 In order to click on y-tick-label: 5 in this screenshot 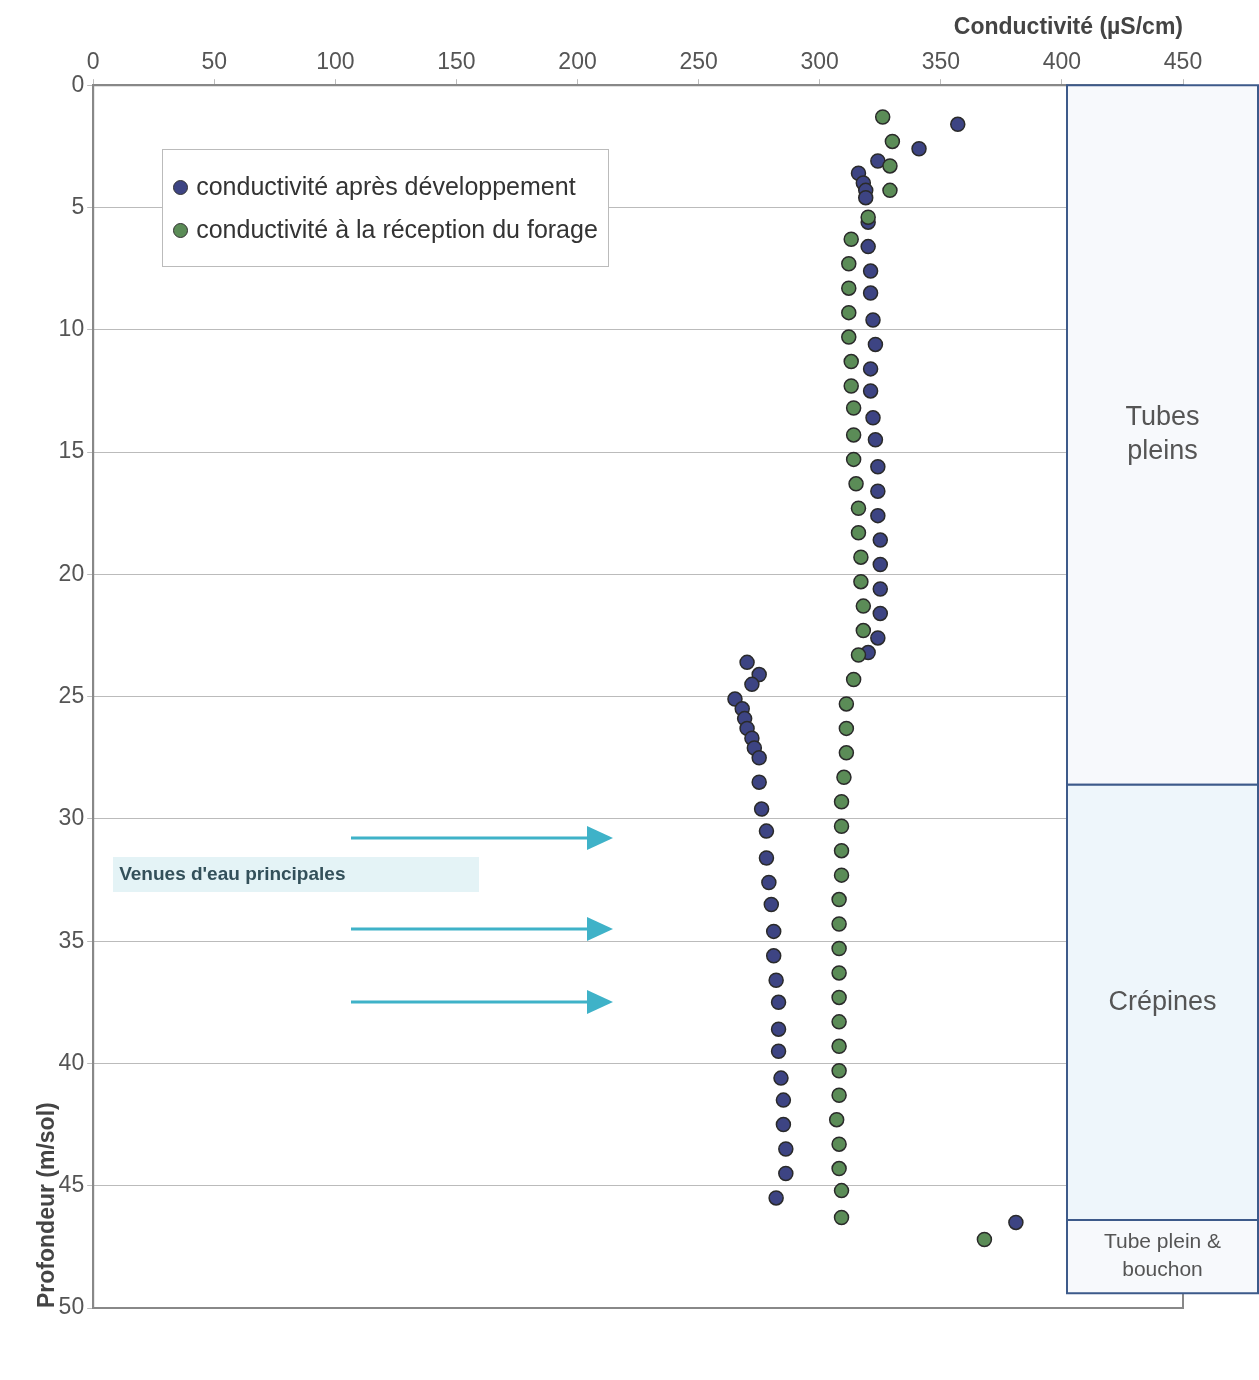, I will do `click(78, 205)`.